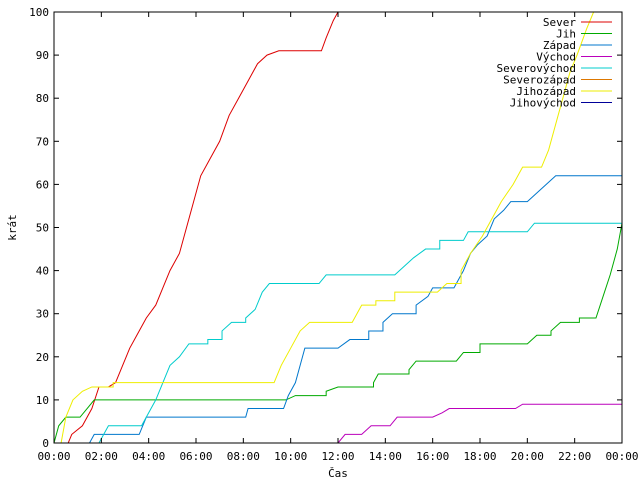 This screenshot has height=480, width=640. What do you see at coordinates (546, 91) in the screenshot?
I see `legend-label: Jihozápad` at bounding box center [546, 91].